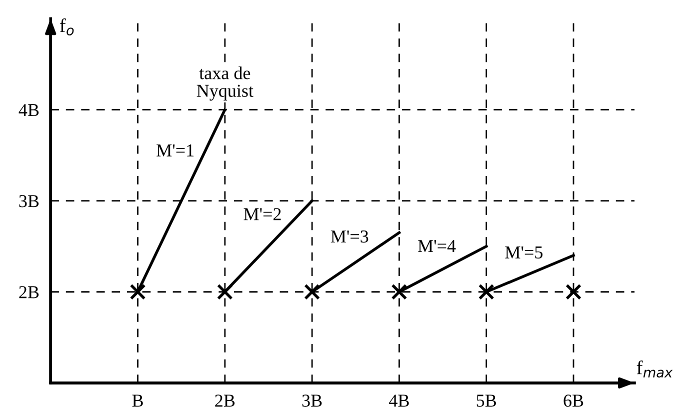 The width and height of the screenshot is (675, 414). I want to click on series-label: M'=2, so click(262, 214).